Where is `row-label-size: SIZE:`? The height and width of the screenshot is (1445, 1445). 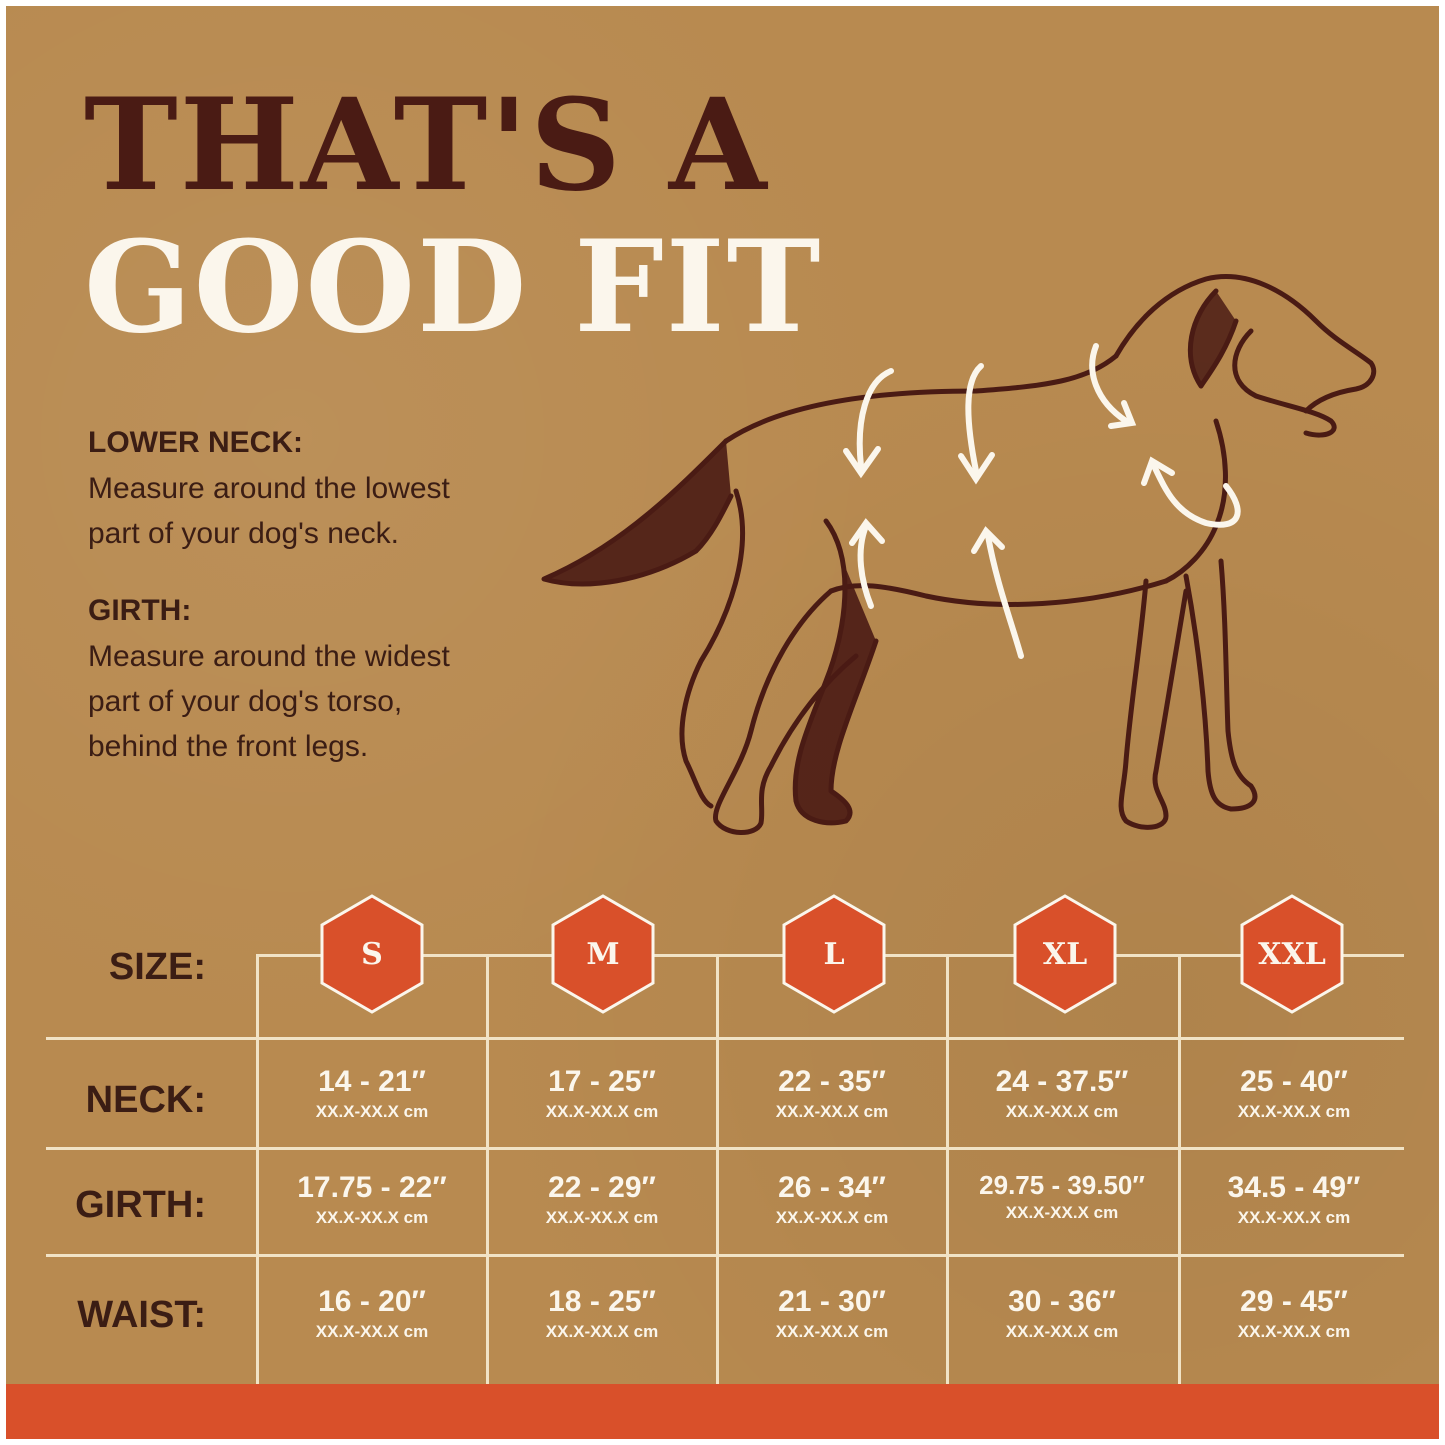
row-label-size: SIZE: is located at coordinates (157, 967).